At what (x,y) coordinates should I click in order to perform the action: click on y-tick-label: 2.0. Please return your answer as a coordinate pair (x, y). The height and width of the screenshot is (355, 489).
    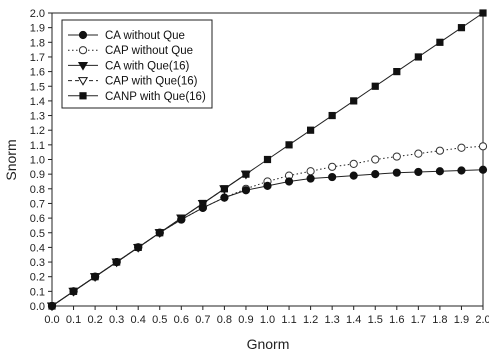
    Looking at the image, I should click on (37, 14).